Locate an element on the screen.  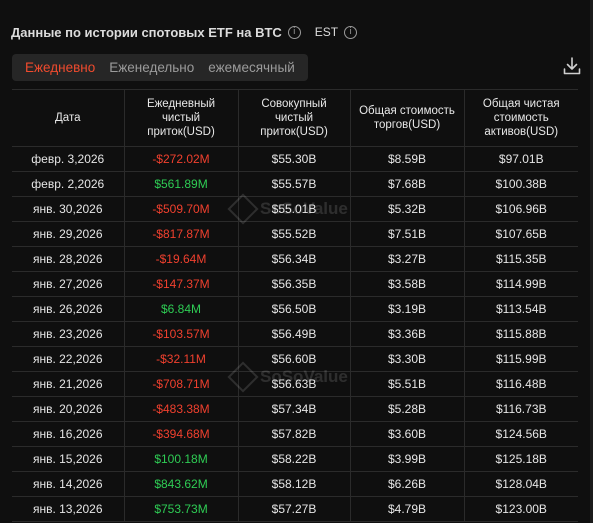
cell-traded-value: $5.32B is located at coordinates (407, 209).